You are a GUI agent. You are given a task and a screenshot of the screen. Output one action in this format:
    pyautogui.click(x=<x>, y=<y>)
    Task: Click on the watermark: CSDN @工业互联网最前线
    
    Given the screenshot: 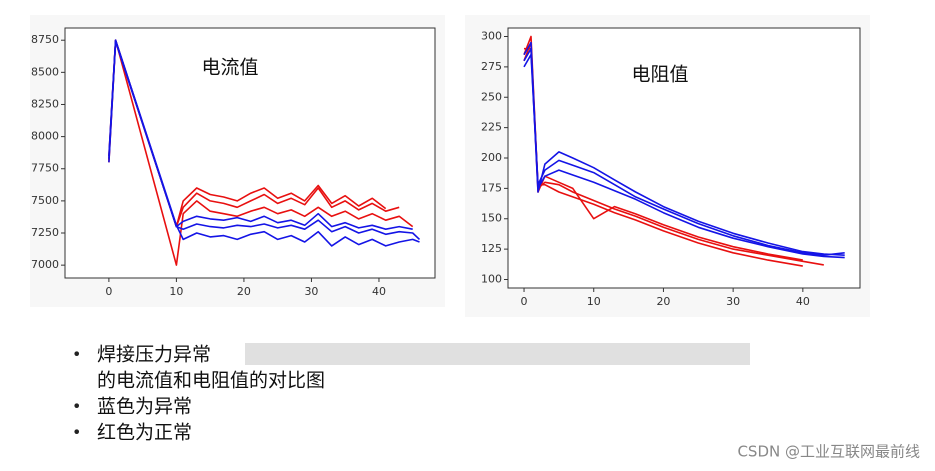 What is the action you would take?
    pyautogui.click(x=828, y=452)
    